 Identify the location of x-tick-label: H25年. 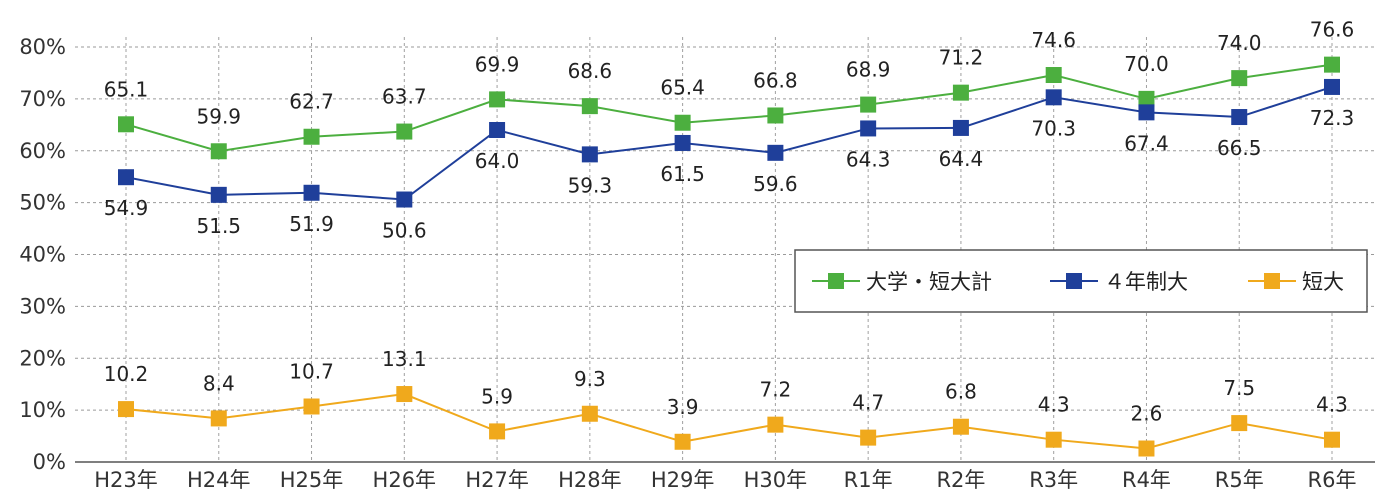
(312, 480).